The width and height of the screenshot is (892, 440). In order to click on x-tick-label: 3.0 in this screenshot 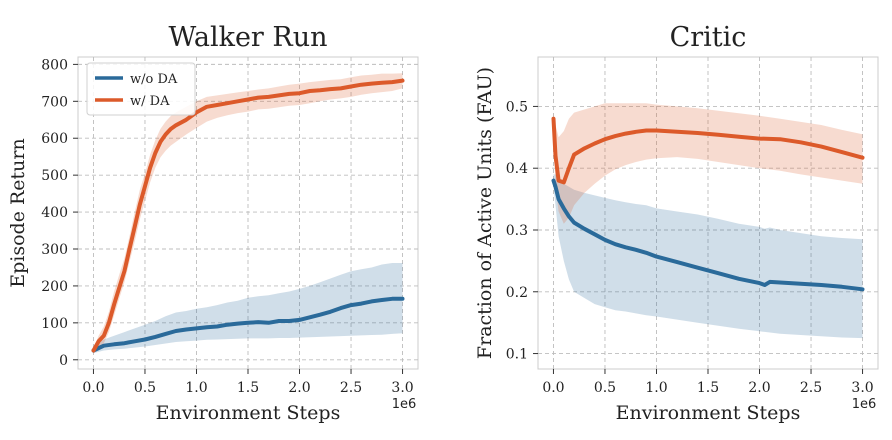, I will do `click(862, 388)`.